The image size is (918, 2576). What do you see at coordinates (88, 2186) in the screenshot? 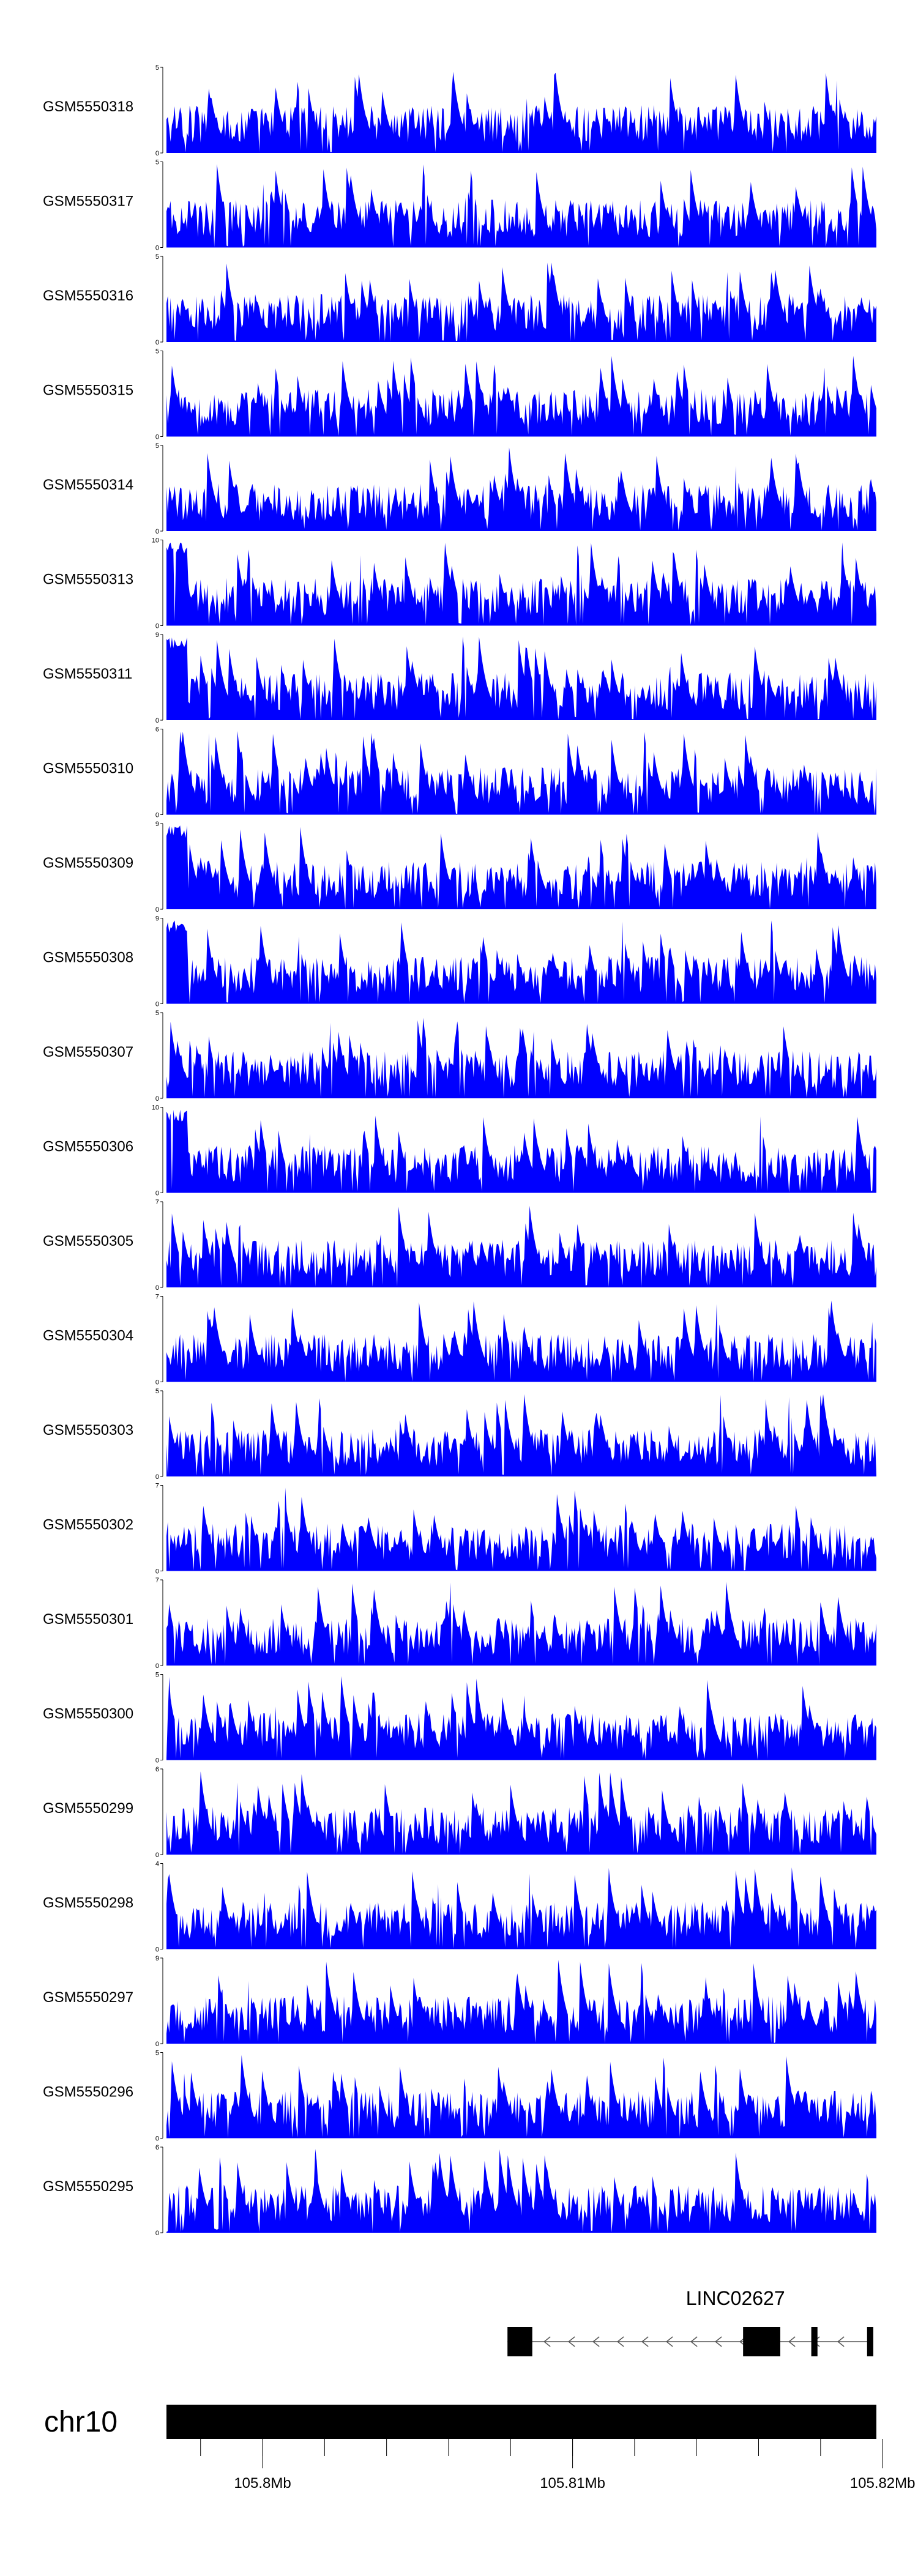
I see `track-label: GSM5550295` at bounding box center [88, 2186].